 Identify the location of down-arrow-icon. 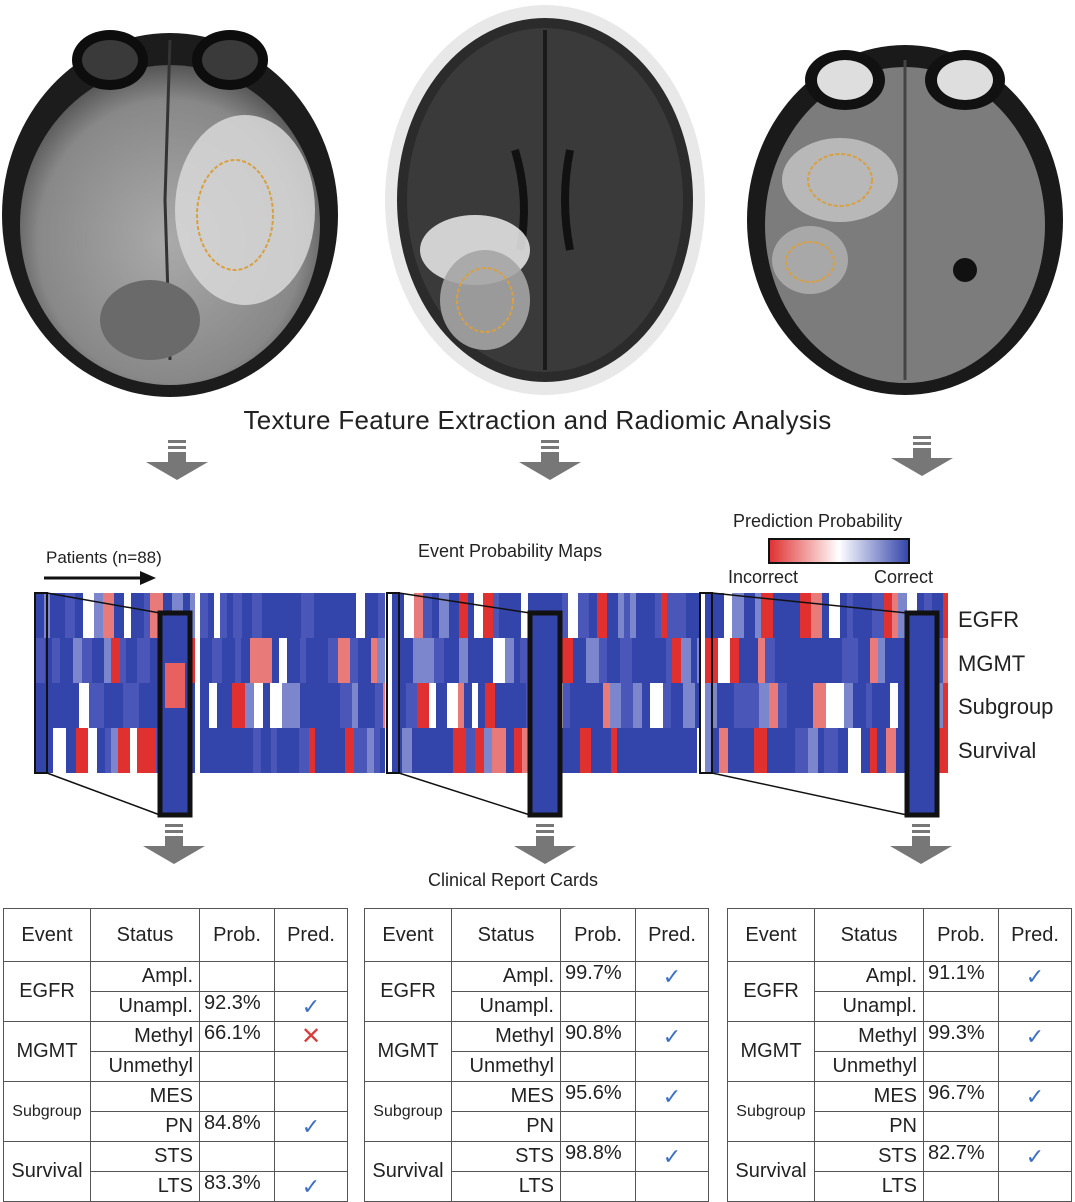
(550, 460).